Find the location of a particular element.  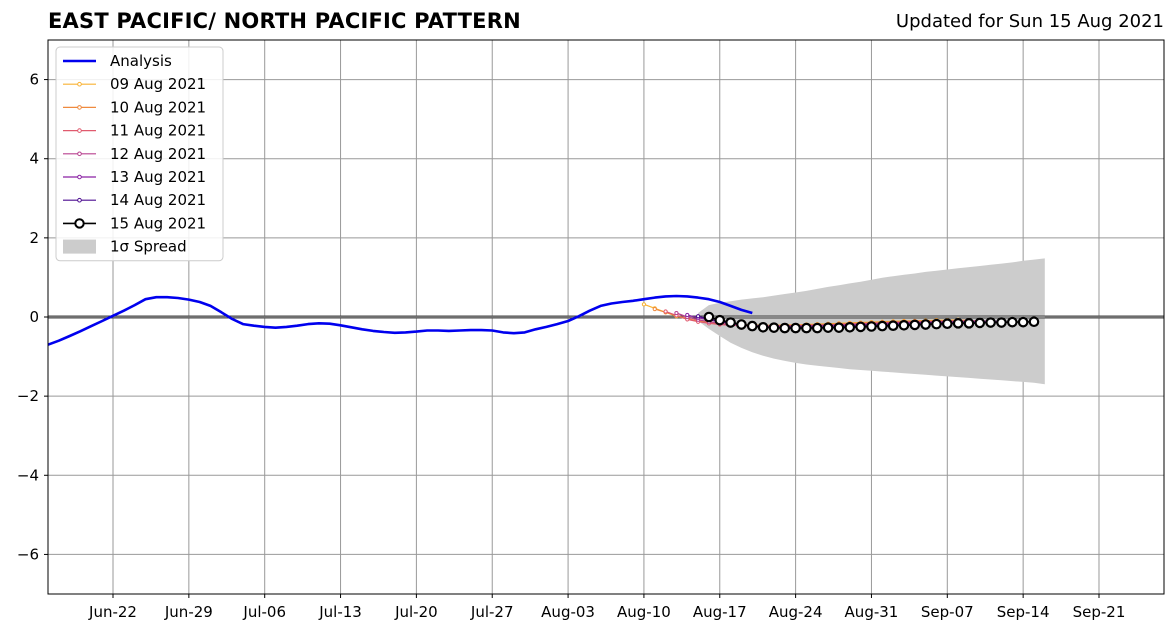

updated-date: Updated for Sun 15 Aug 2021 is located at coordinates (1029, 21).